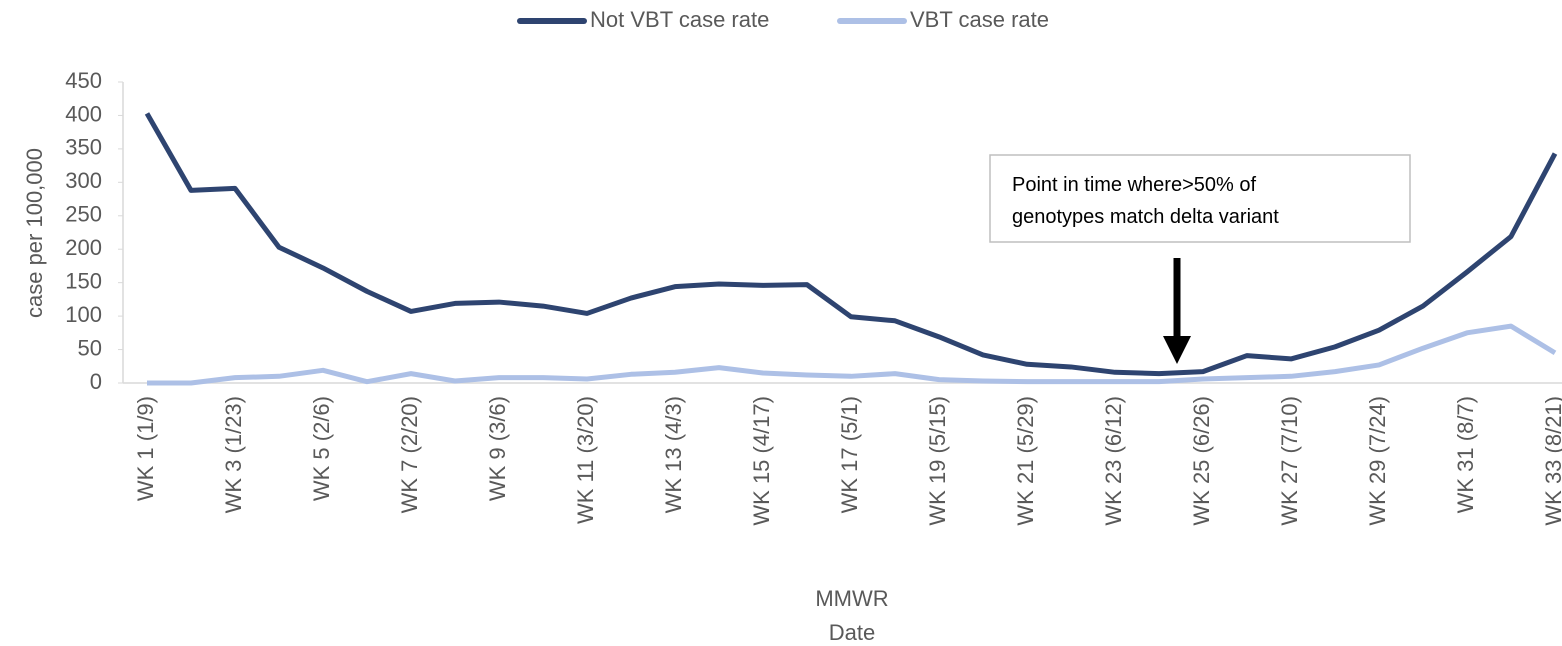 The image size is (1562, 646). What do you see at coordinates (83, 147) in the screenshot?
I see `y-tick-label: 350` at bounding box center [83, 147].